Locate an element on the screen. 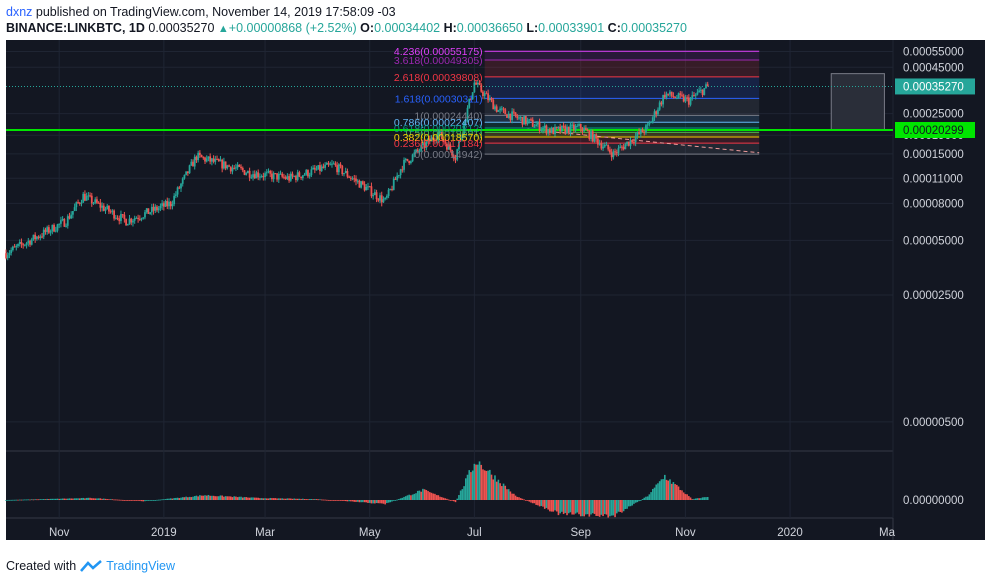 The height and width of the screenshot is (584, 987). fib-level-label: 4.236(0.00055175) is located at coordinates (438, 52).